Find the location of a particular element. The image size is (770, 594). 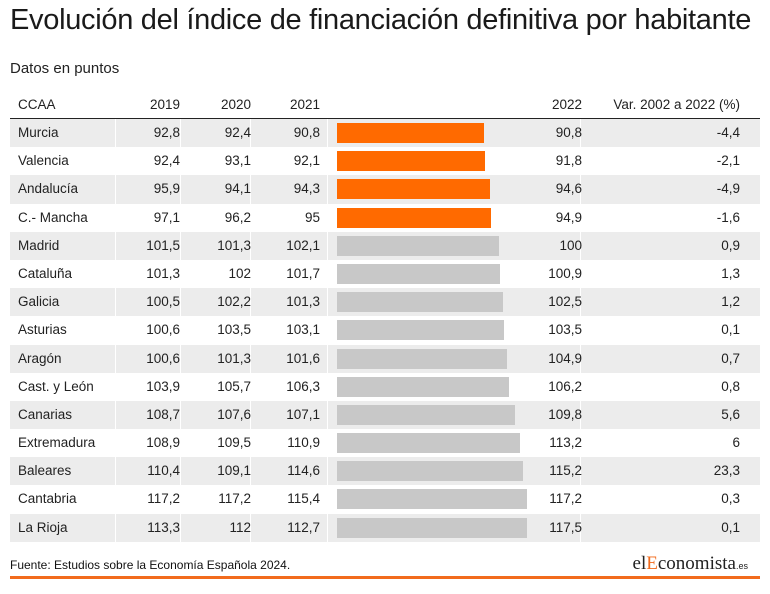

cell-2021: 94,3 is located at coordinates (306, 189).